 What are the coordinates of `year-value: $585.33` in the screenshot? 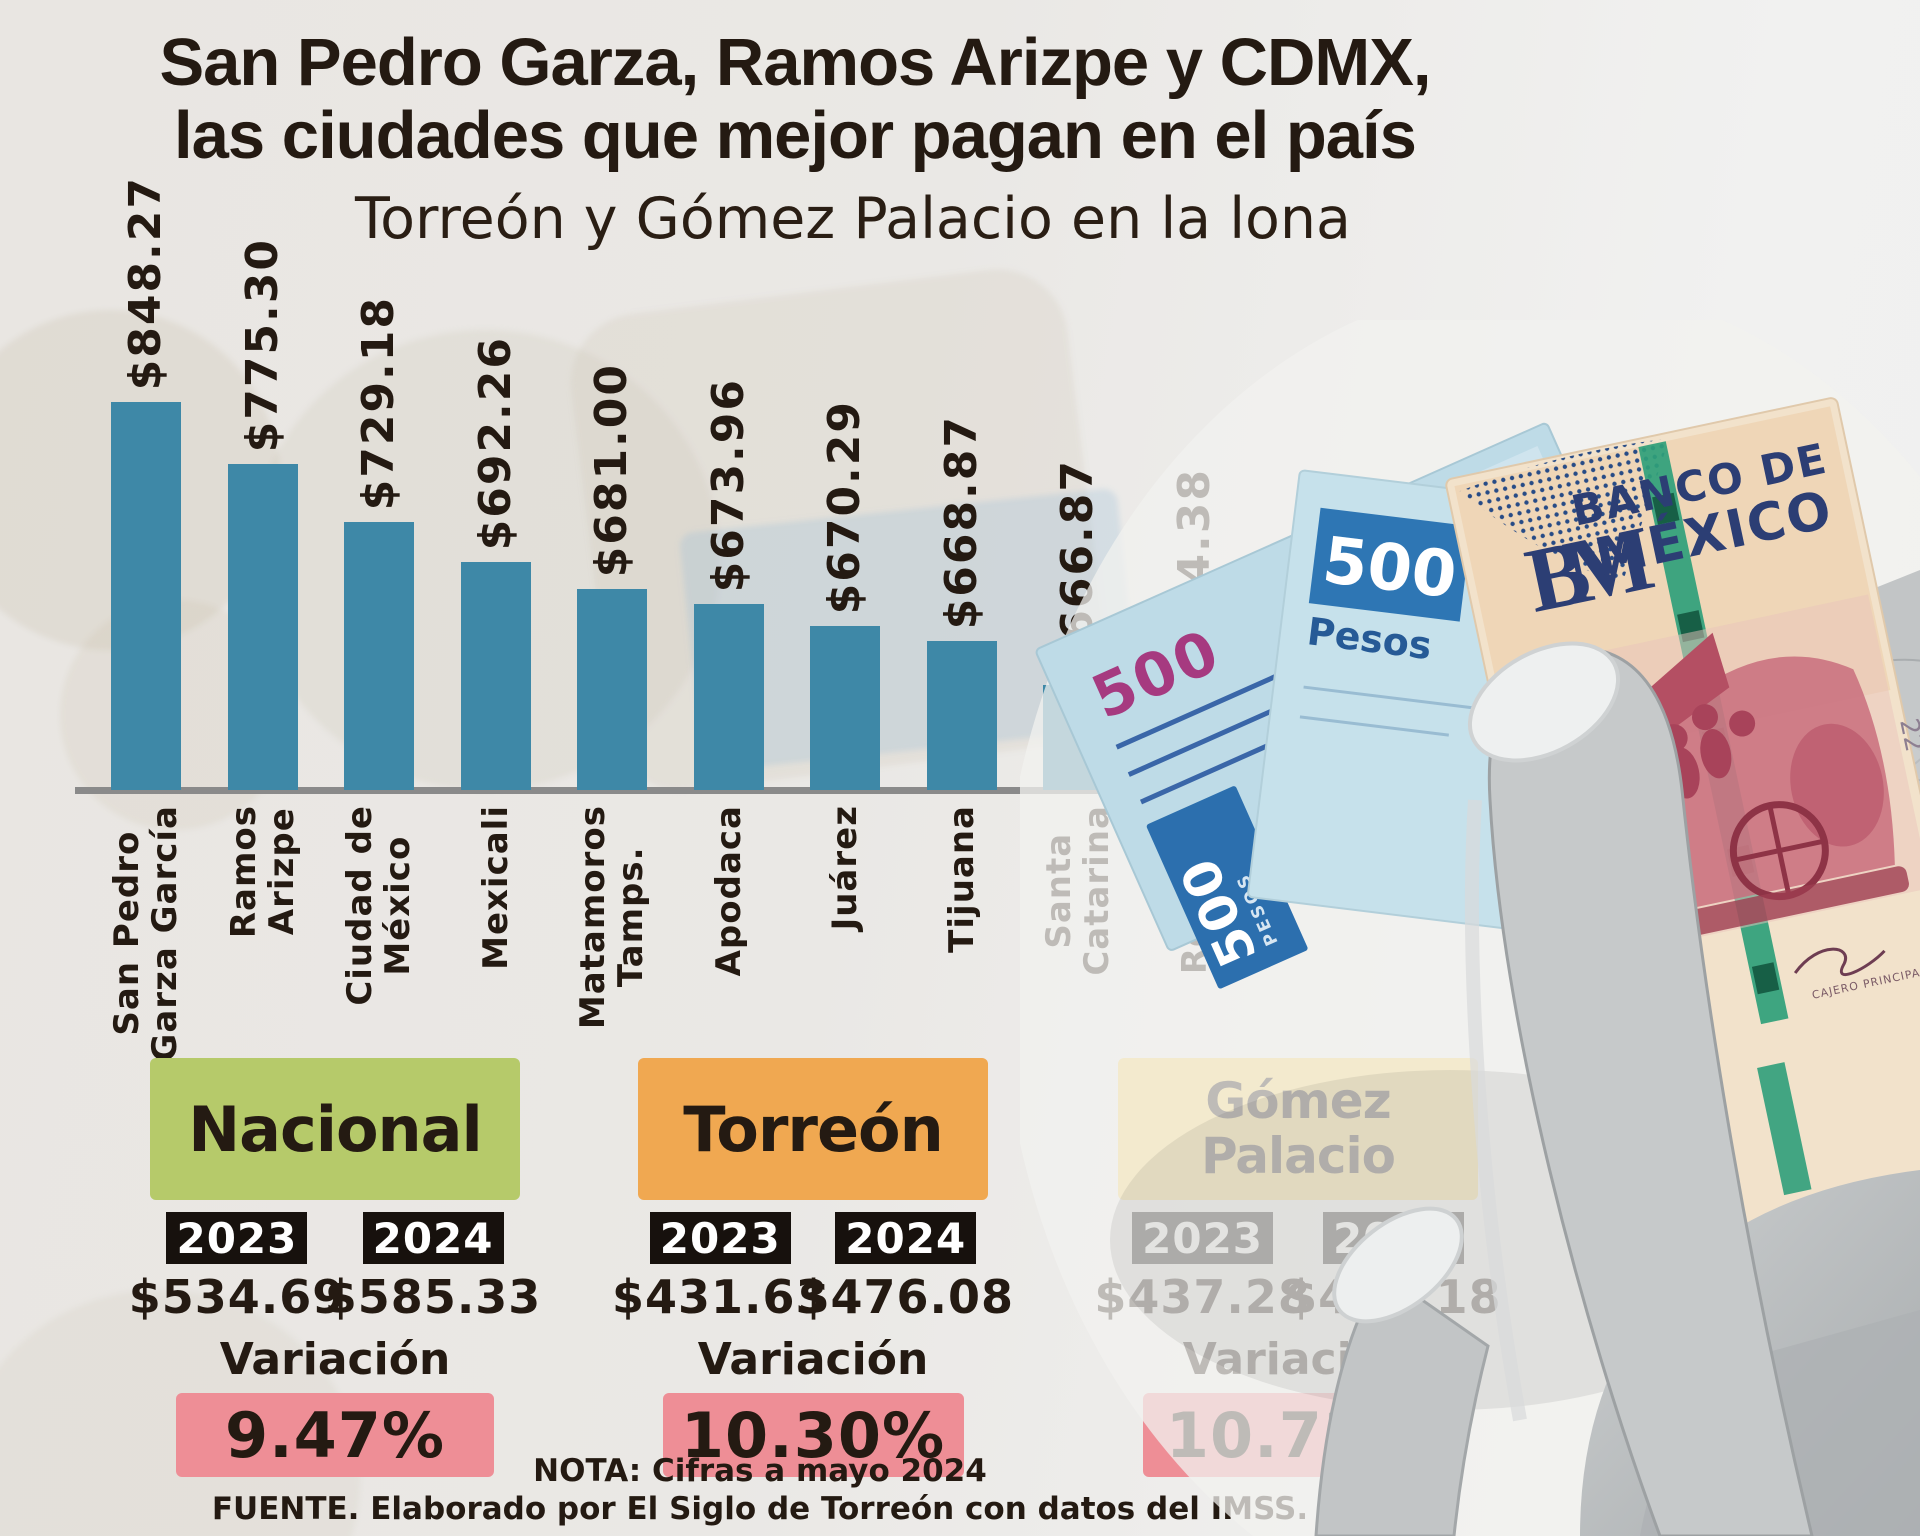 It's located at (433, 1297).